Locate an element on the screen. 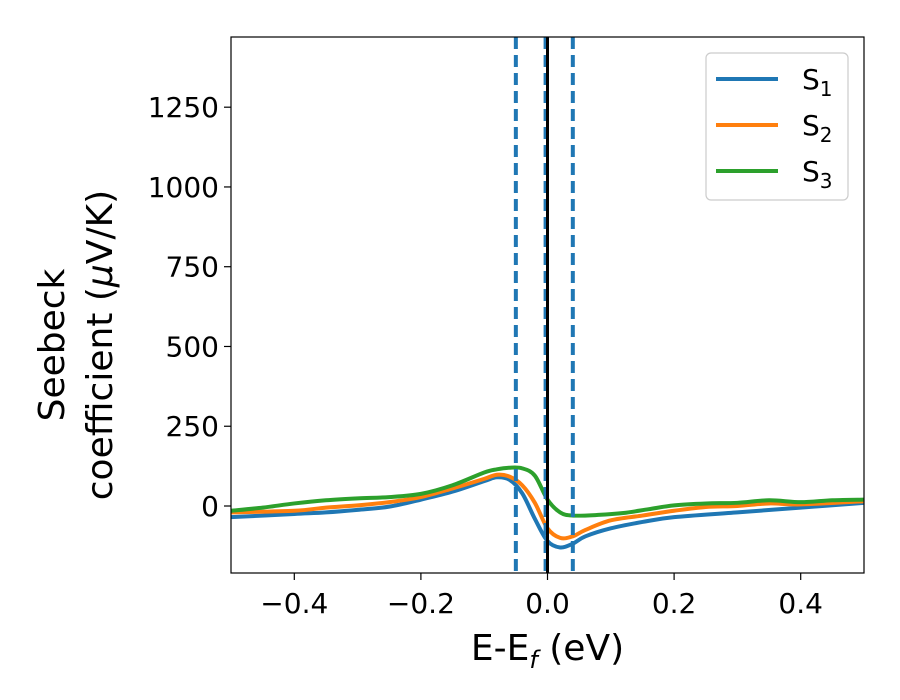 The height and width of the screenshot is (700, 900). legend-label-s3: S3 is located at coordinates (817, 174).